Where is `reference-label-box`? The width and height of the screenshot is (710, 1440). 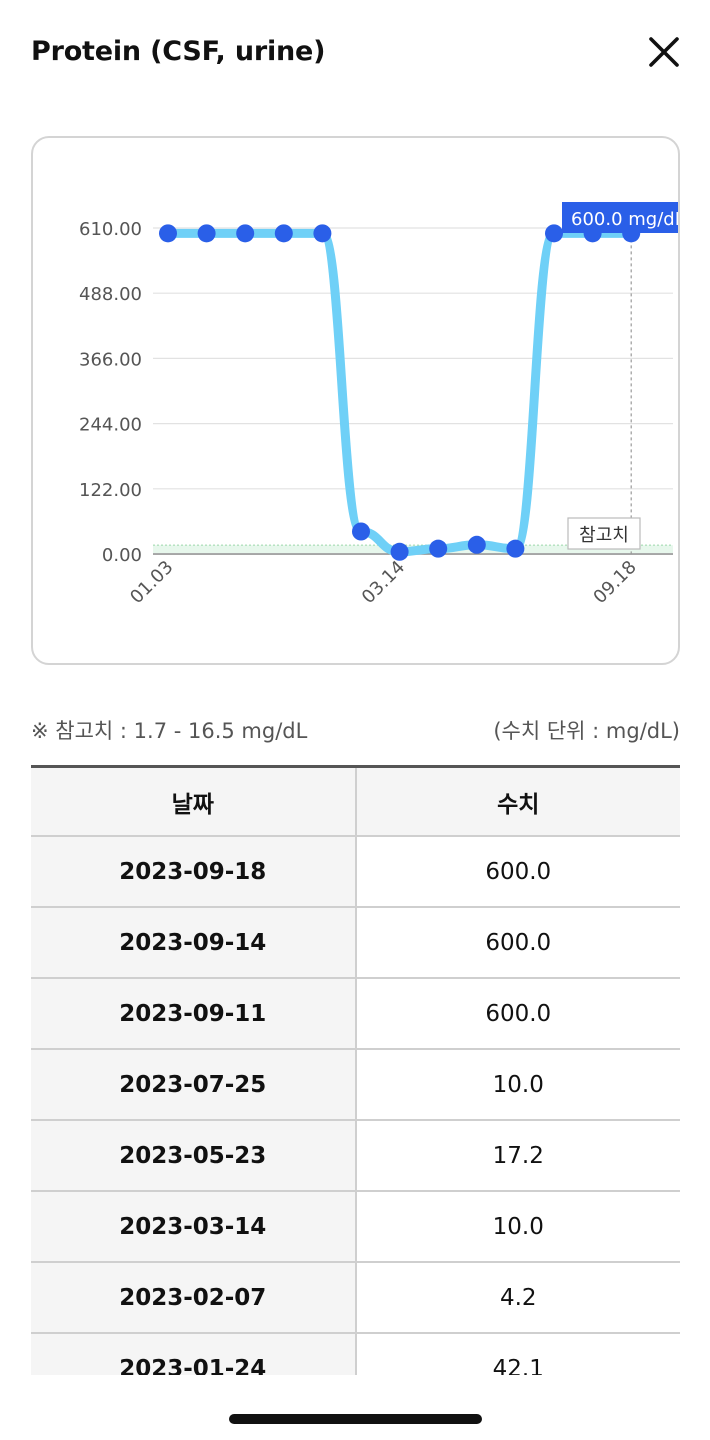 reference-label-box is located at coordinates (604, 533).